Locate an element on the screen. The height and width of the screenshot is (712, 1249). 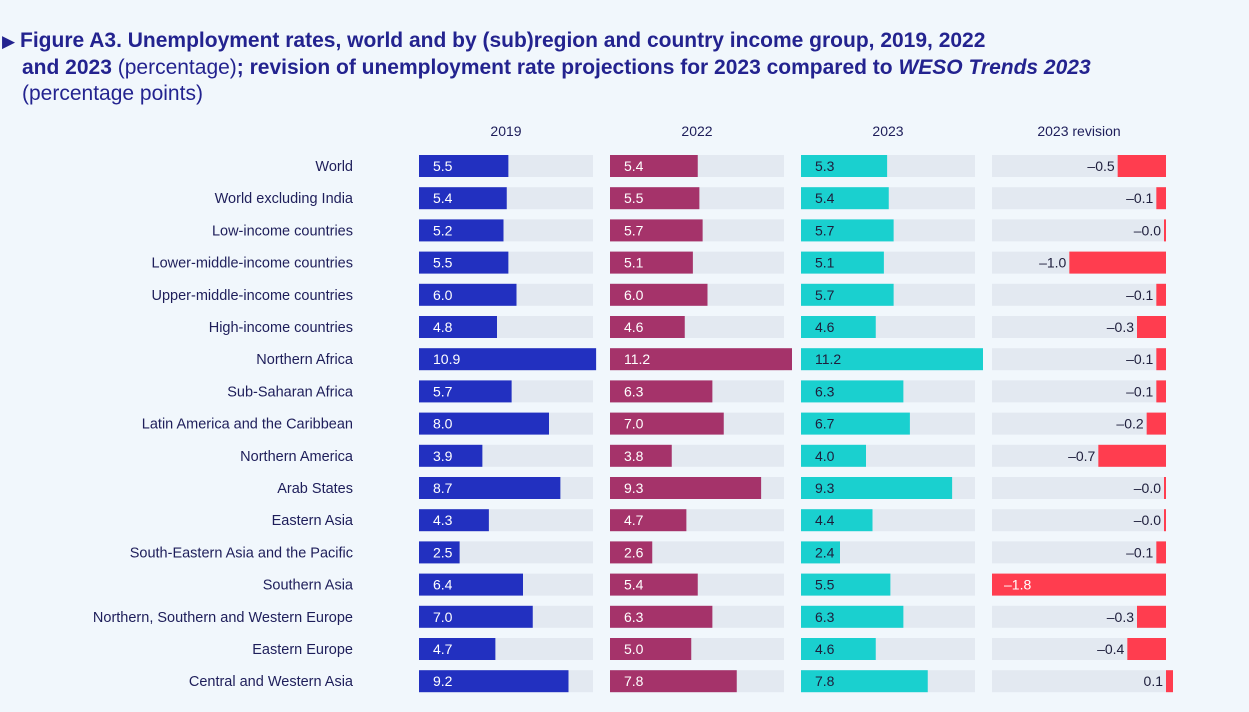
row-label: Eastern Europe is located at coordinates (302, 650).